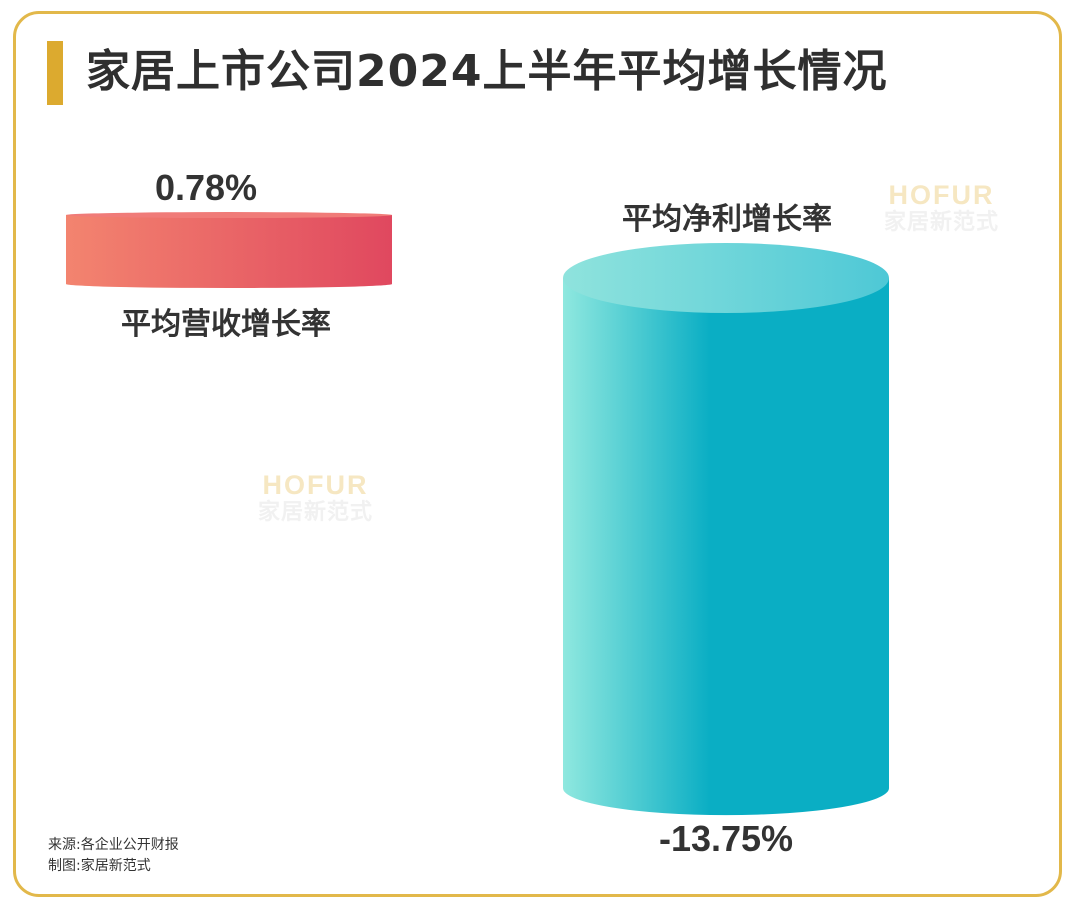  What do you see at coordinates (726, 838) in the screenshot?
I see `data-label-profit: -13.75%` at bounding box center [726, 838].